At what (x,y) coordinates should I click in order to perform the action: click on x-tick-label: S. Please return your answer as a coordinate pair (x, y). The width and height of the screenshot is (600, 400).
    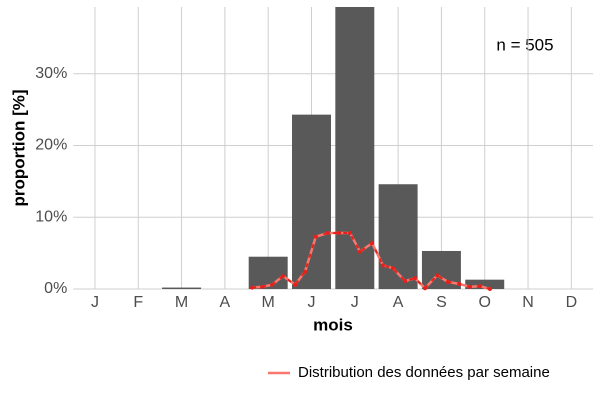
    Looking at the image, I should click on (441, 302).